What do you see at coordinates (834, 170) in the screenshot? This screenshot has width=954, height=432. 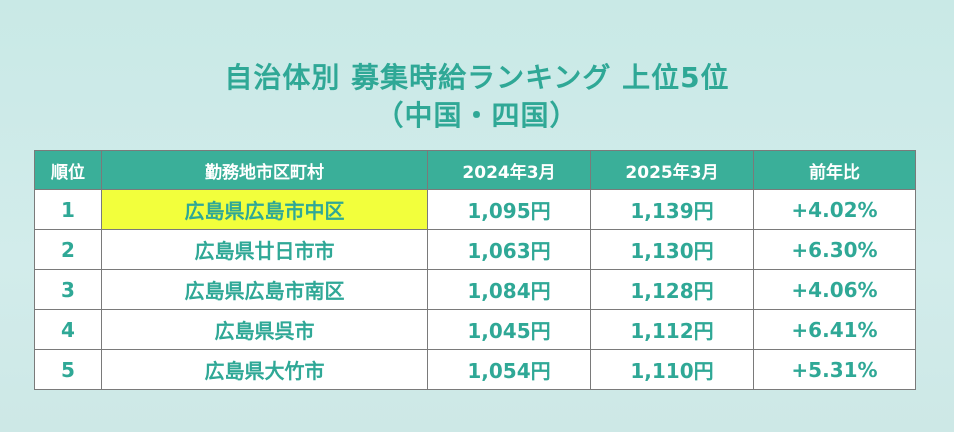 I see `header-change: 前年比` at bounding box center [834, 170].